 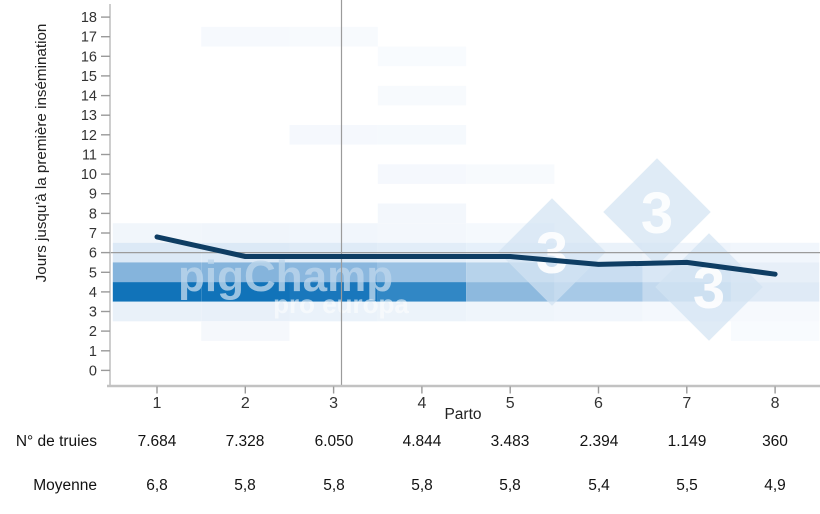 I want to click on y-tick-label: 2, so click(x=93, y=332).